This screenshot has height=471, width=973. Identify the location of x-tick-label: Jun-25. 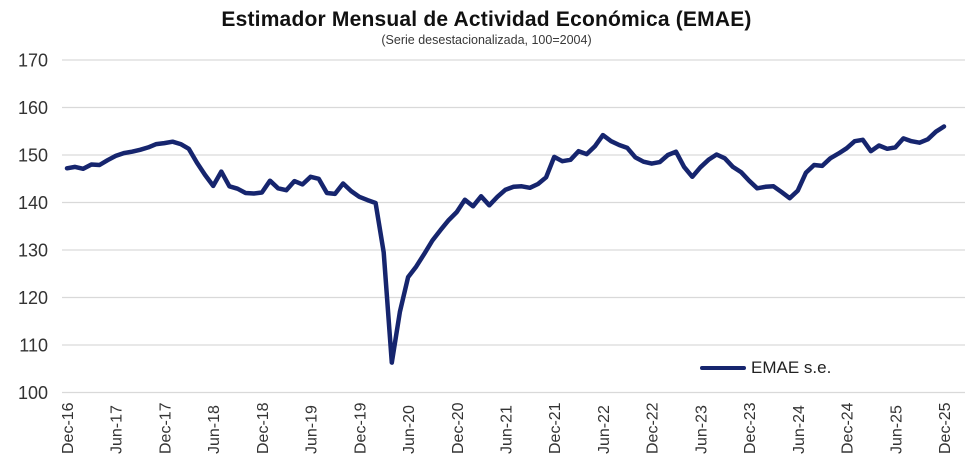
(896, 429).